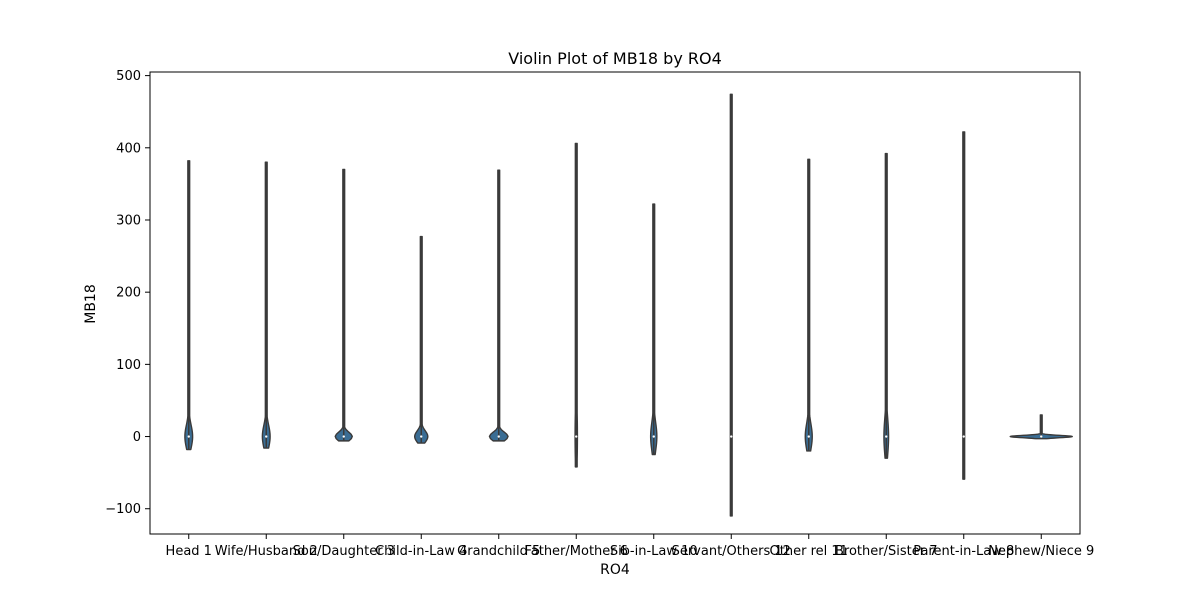 This screenshot has height=600, width=1200. What do you see at coordinates (963, 551) in the screenshot?
I see `x-tick-label: Parent-in-Law 8` at bounding box center [963, 551].